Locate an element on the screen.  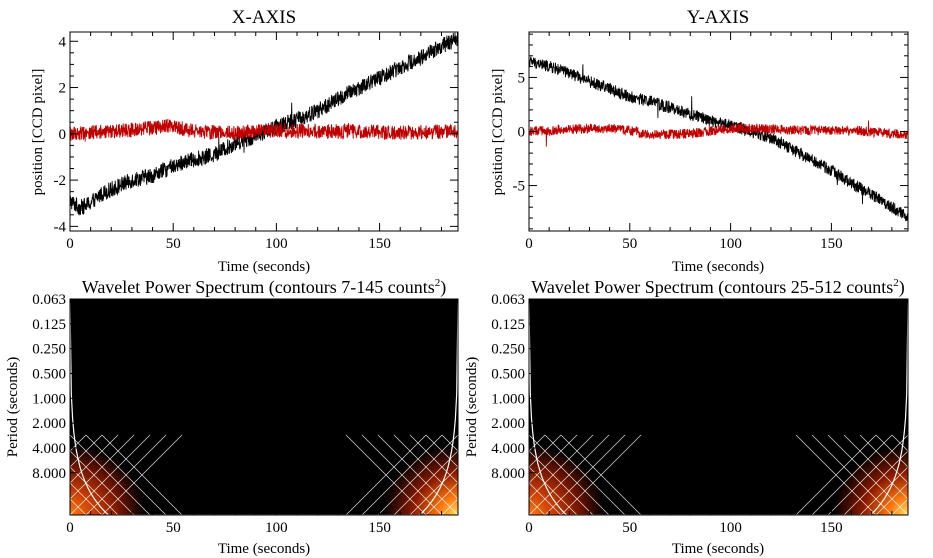
panel-y-axis-xtick-label: 50 is located at coordinates (629, 244).